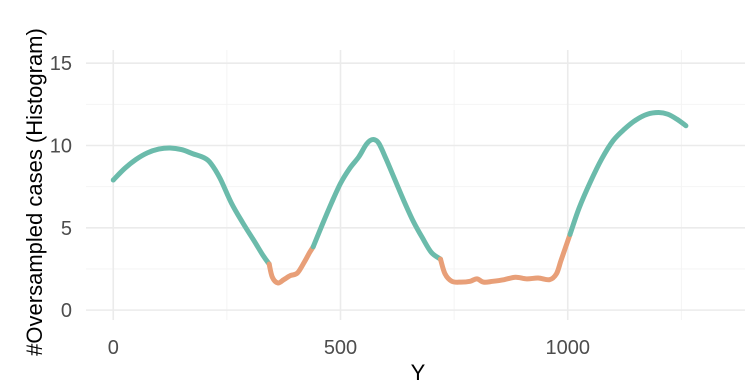 This screenshot has width=745, height=384. I want to click on y-axis-title: #Oversampled cases (Histogram), so click(34, 192).